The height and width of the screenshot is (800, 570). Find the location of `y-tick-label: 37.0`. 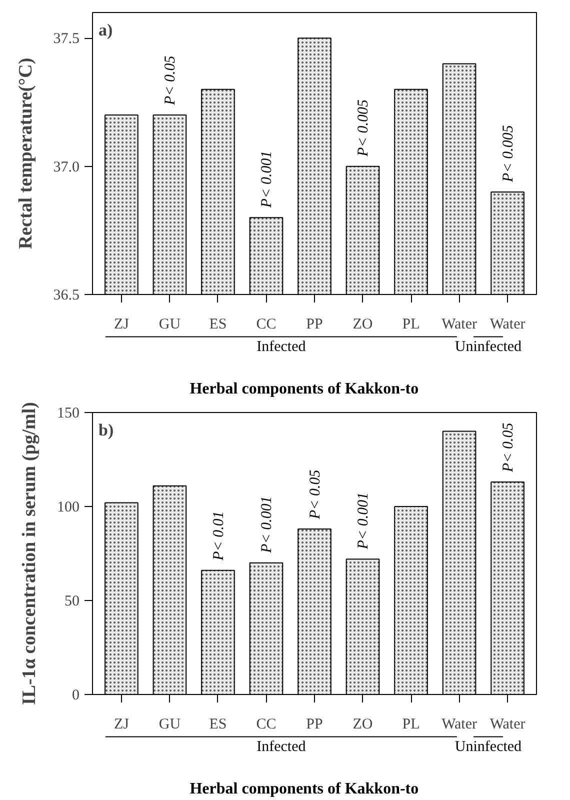

y-tick-label: 37.0 is located at coordinates (66, 167).